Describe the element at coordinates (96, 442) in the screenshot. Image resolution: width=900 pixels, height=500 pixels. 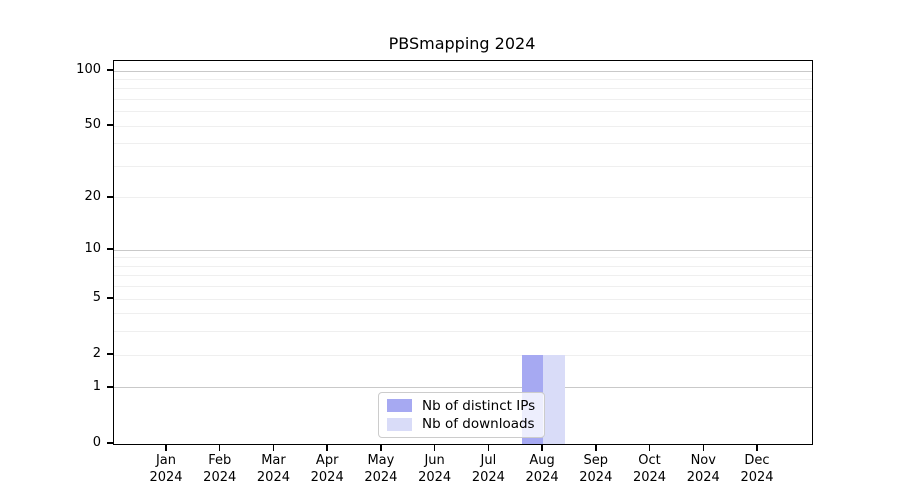
I see `y-tick-label: 0` at that location.